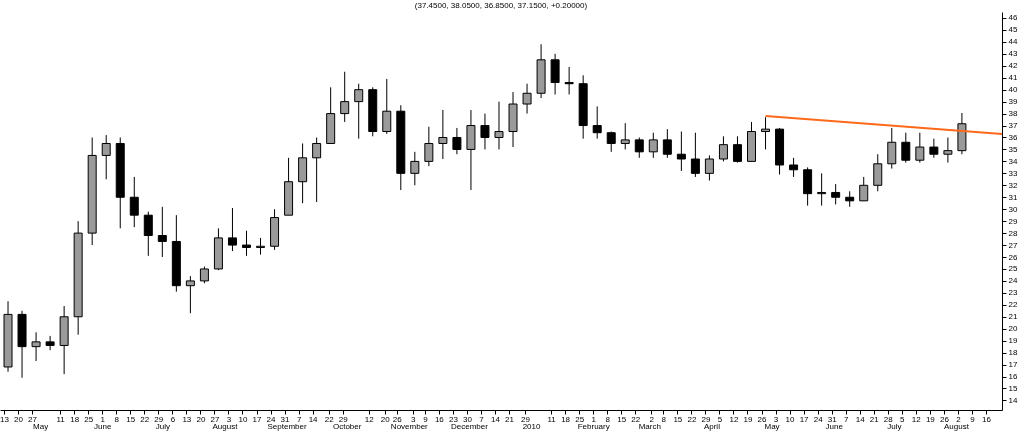  What do you see at coordinates (608, 419) in the screenshot?
I see `x-tick-label: 8` at bounding box center [608, 419].